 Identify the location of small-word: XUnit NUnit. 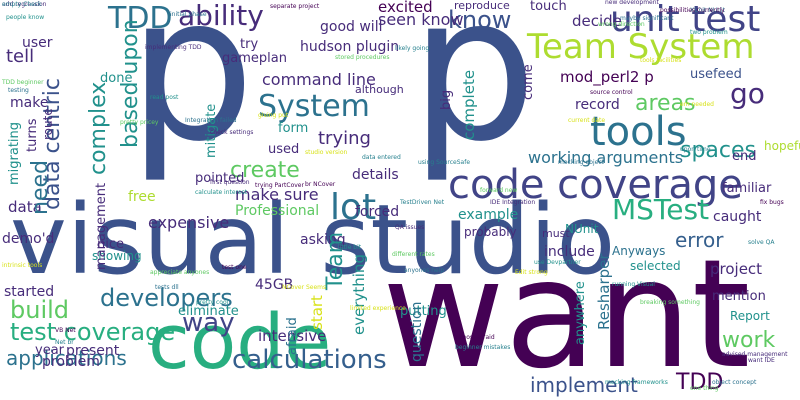
(707, 10).